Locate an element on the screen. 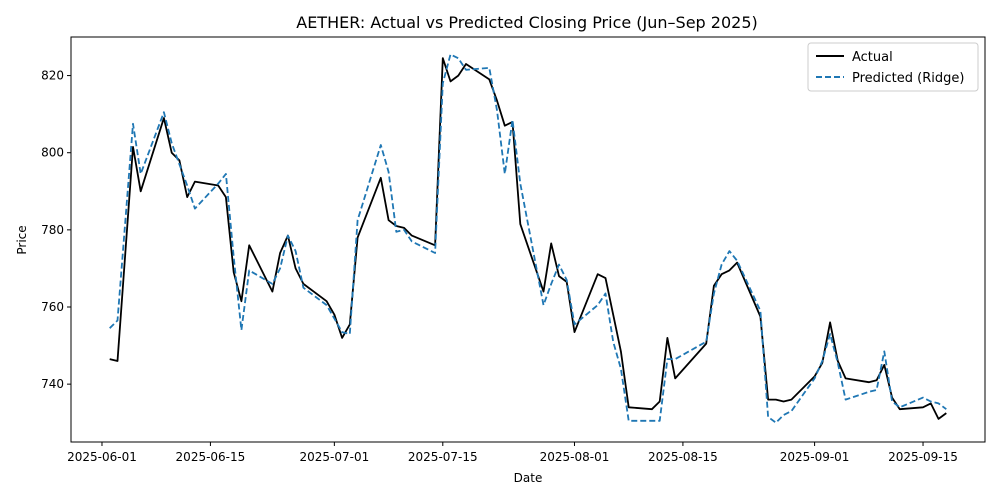 The height and width of the screenshot is (500, 1000). legend-label-predicted: Predicted (Ridge) is located at coordinates (908, 78).